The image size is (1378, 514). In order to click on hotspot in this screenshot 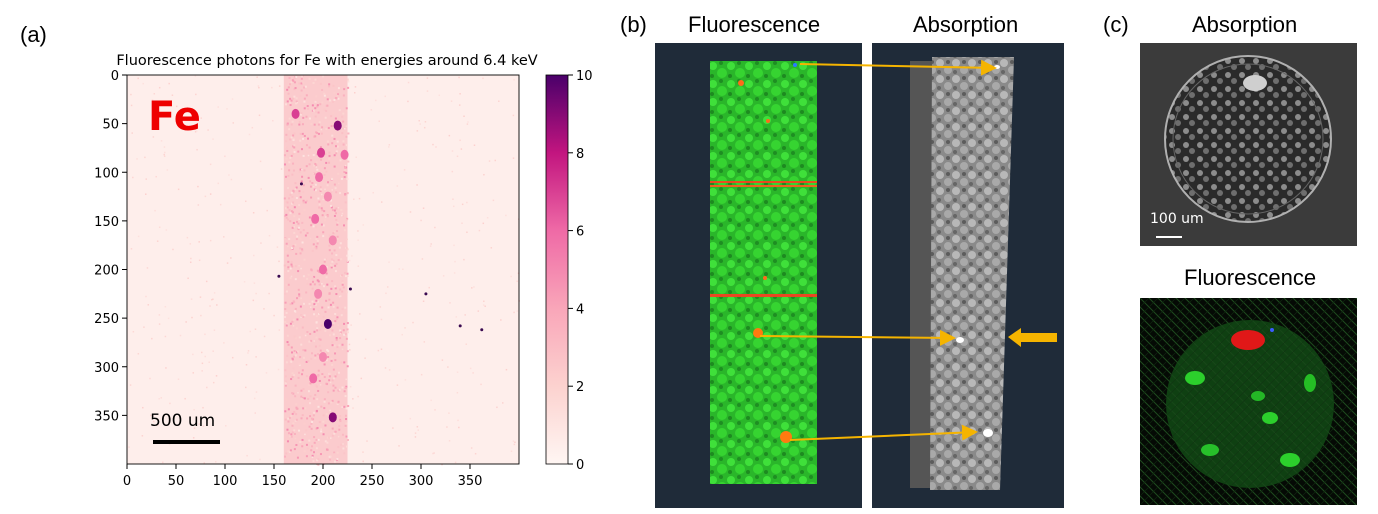, I will do `click(315, 218)`.